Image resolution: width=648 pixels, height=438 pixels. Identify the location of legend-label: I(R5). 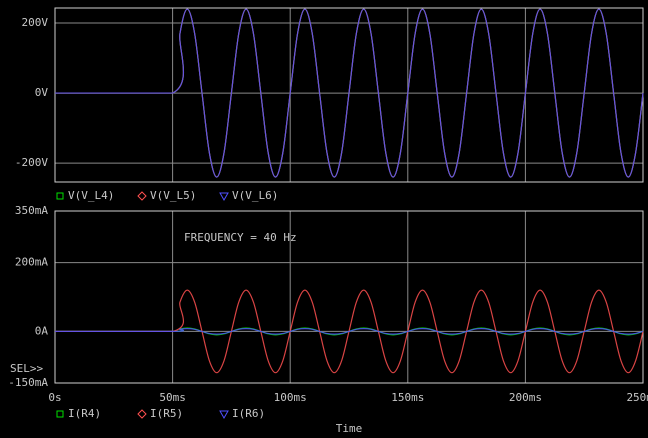
(166, 413).